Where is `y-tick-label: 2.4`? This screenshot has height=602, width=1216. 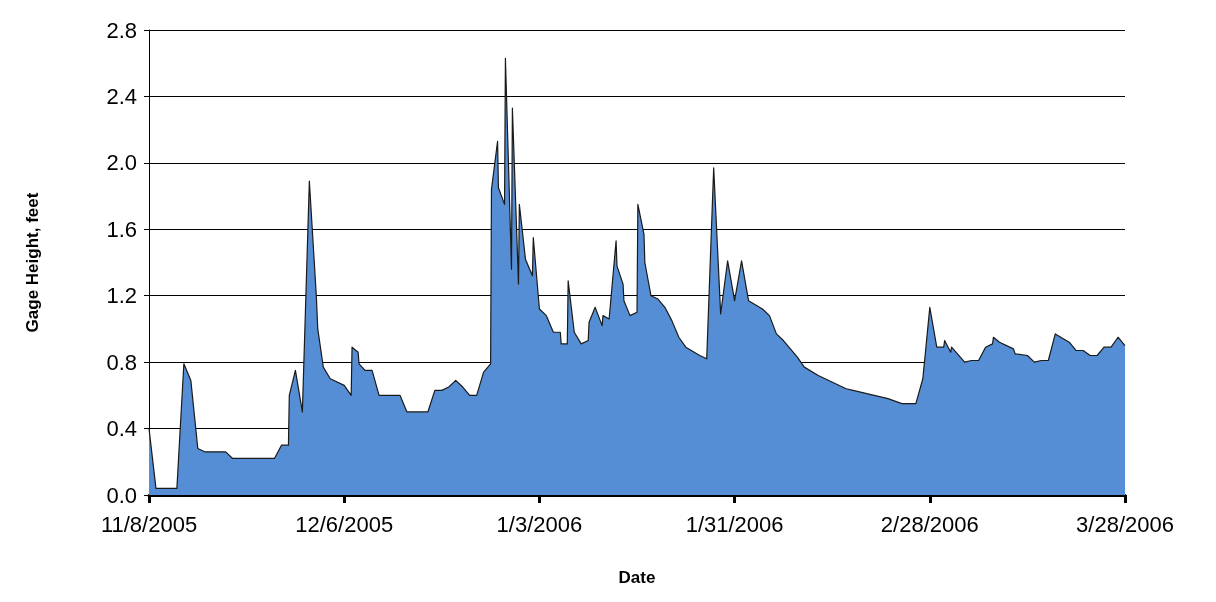
y-tick-label: 2.4 is located at coordinates (121, 96).